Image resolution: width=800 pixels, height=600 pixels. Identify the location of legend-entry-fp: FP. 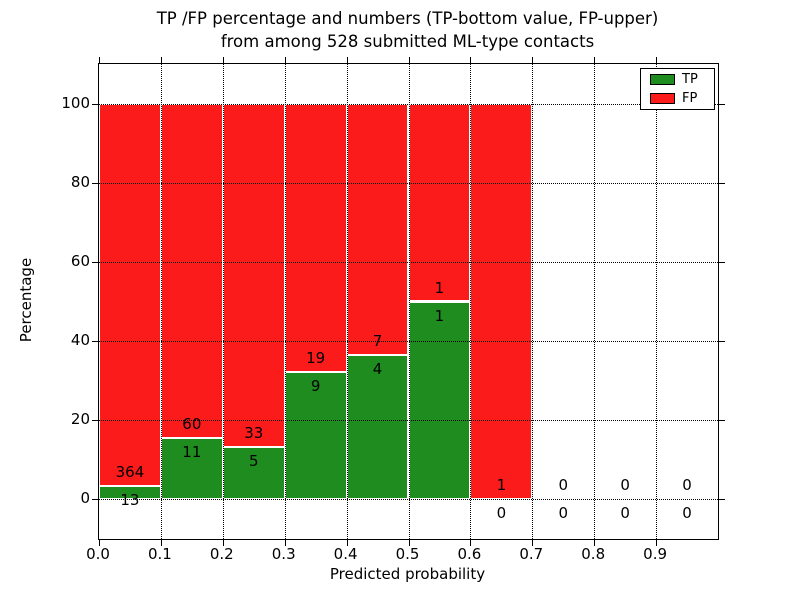
(682, 98).